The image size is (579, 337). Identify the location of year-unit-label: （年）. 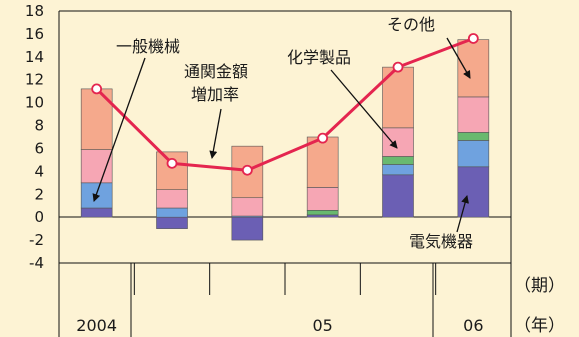
(539, 326).